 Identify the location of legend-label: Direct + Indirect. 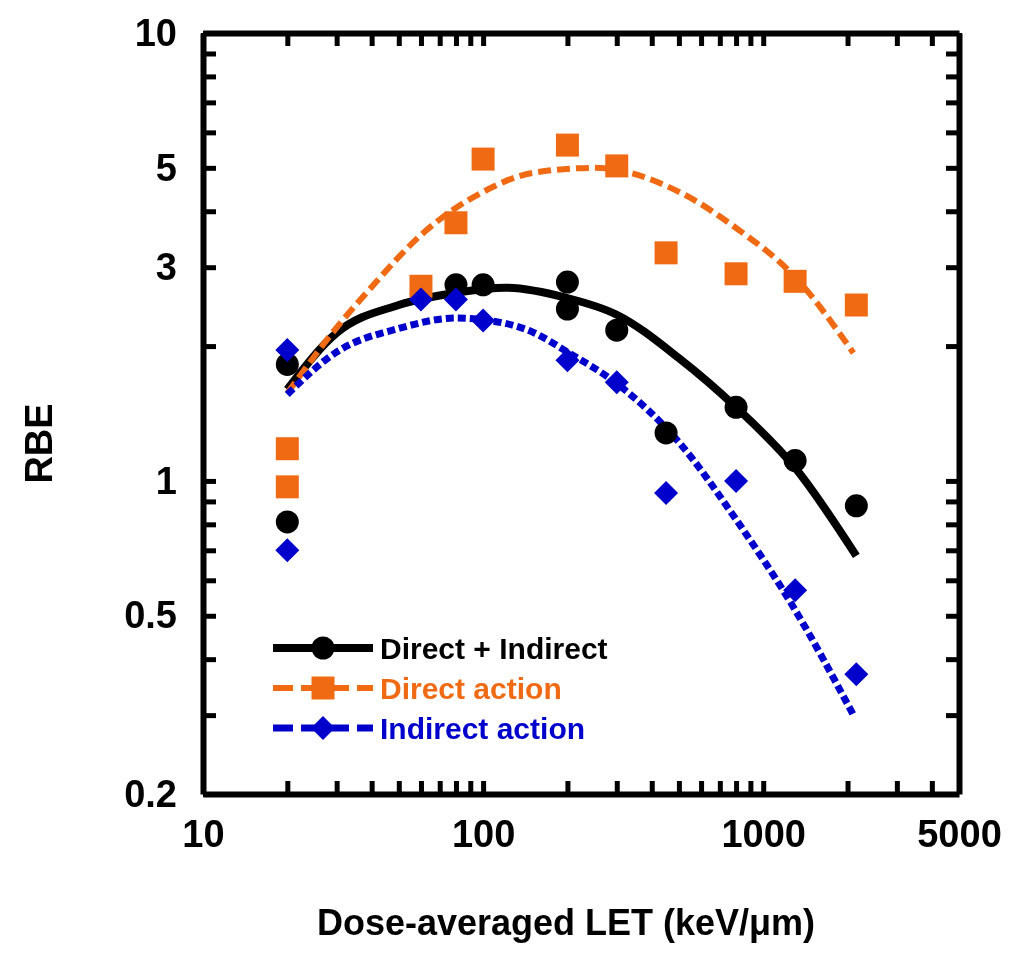
(494, 648).